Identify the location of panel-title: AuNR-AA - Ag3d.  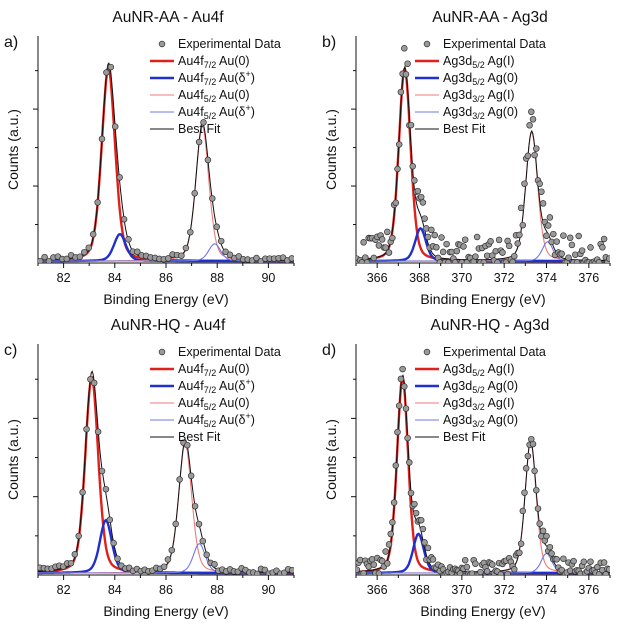
(489, 17).